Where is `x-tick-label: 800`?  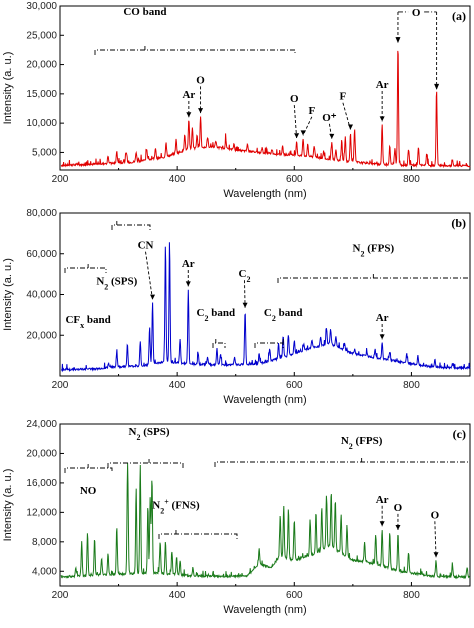 x-tick-label: 800 is located at coordinates (411, 385).